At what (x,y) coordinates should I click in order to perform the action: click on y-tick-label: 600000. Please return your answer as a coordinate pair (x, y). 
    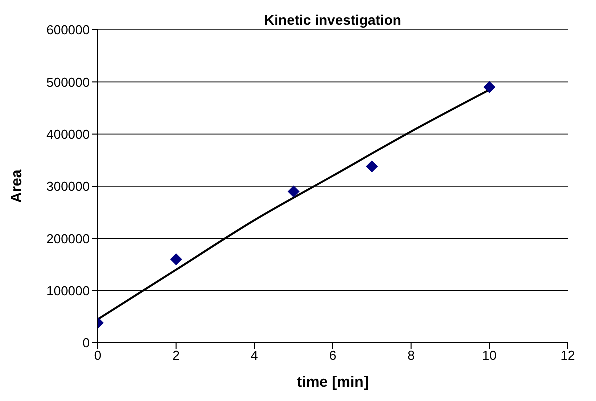
    Looking at the image, I should click on (68, 30).